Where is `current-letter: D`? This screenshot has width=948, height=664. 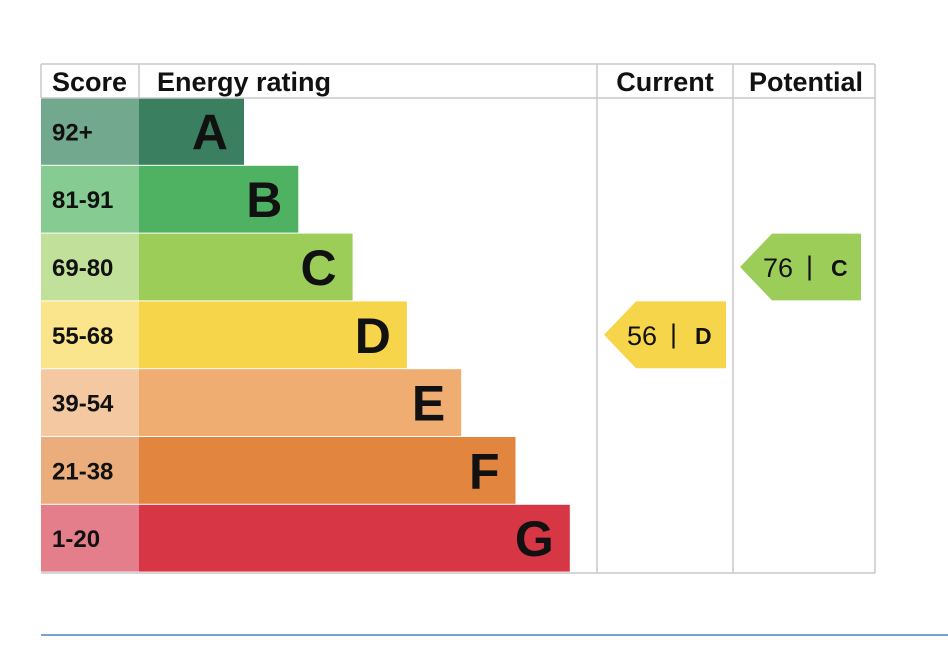
current-letter: D is located at coordinates (703, 336).